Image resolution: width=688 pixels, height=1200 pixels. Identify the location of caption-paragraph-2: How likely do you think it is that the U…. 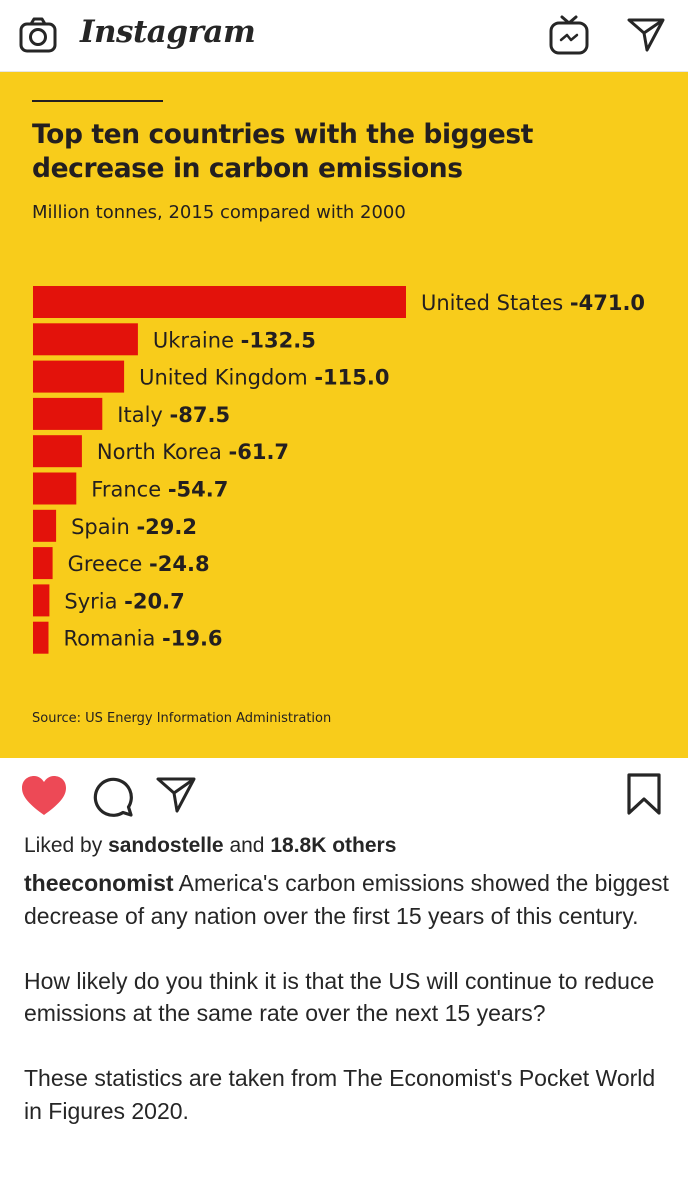
(339, 997).